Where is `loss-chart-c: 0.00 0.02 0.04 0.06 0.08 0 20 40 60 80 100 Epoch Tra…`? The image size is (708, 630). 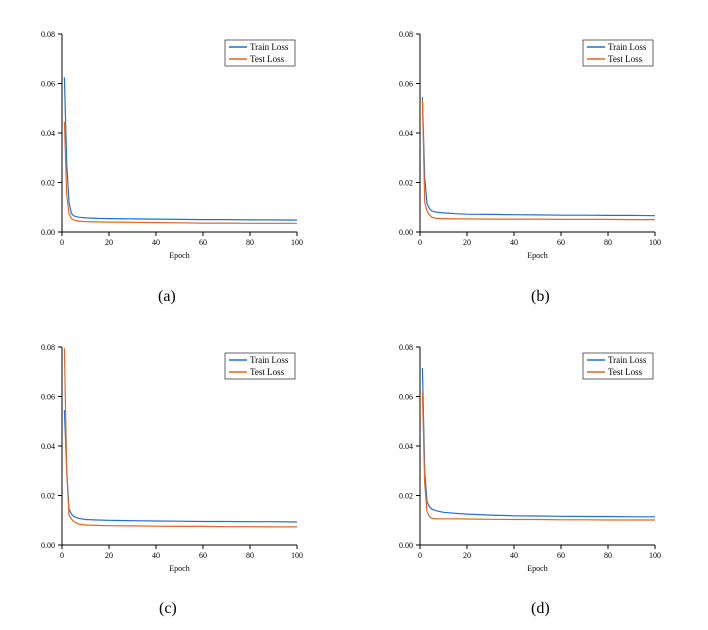 loss-chart-c: 0.00 0.02 0.04 0.06 0.08 0 20 40 60 80 100 Epoch Tra… is located at coordinates (172, 458).